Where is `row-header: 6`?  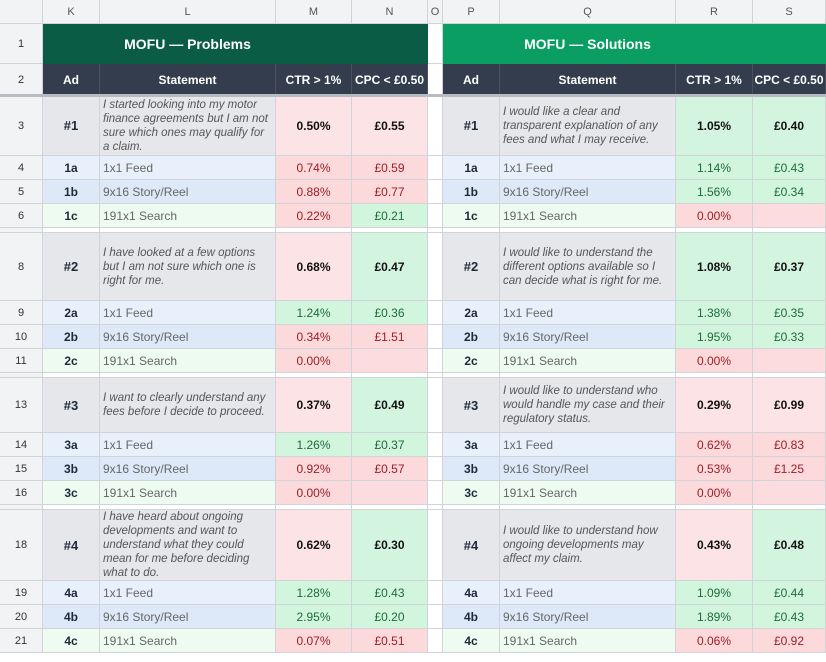
row-header: 6 is located at coordinates (21, 216).